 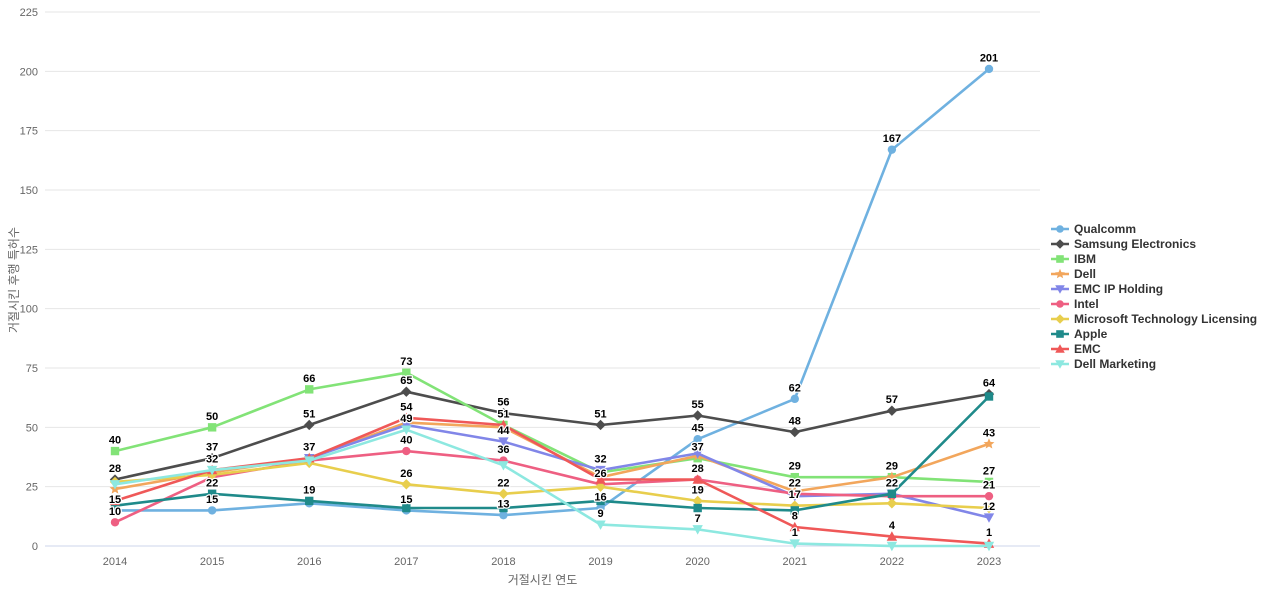 What do you see at coordinates (600, 501) in the screenshot?
I see `marker-apple-2019` at bounding box center [600, 501].